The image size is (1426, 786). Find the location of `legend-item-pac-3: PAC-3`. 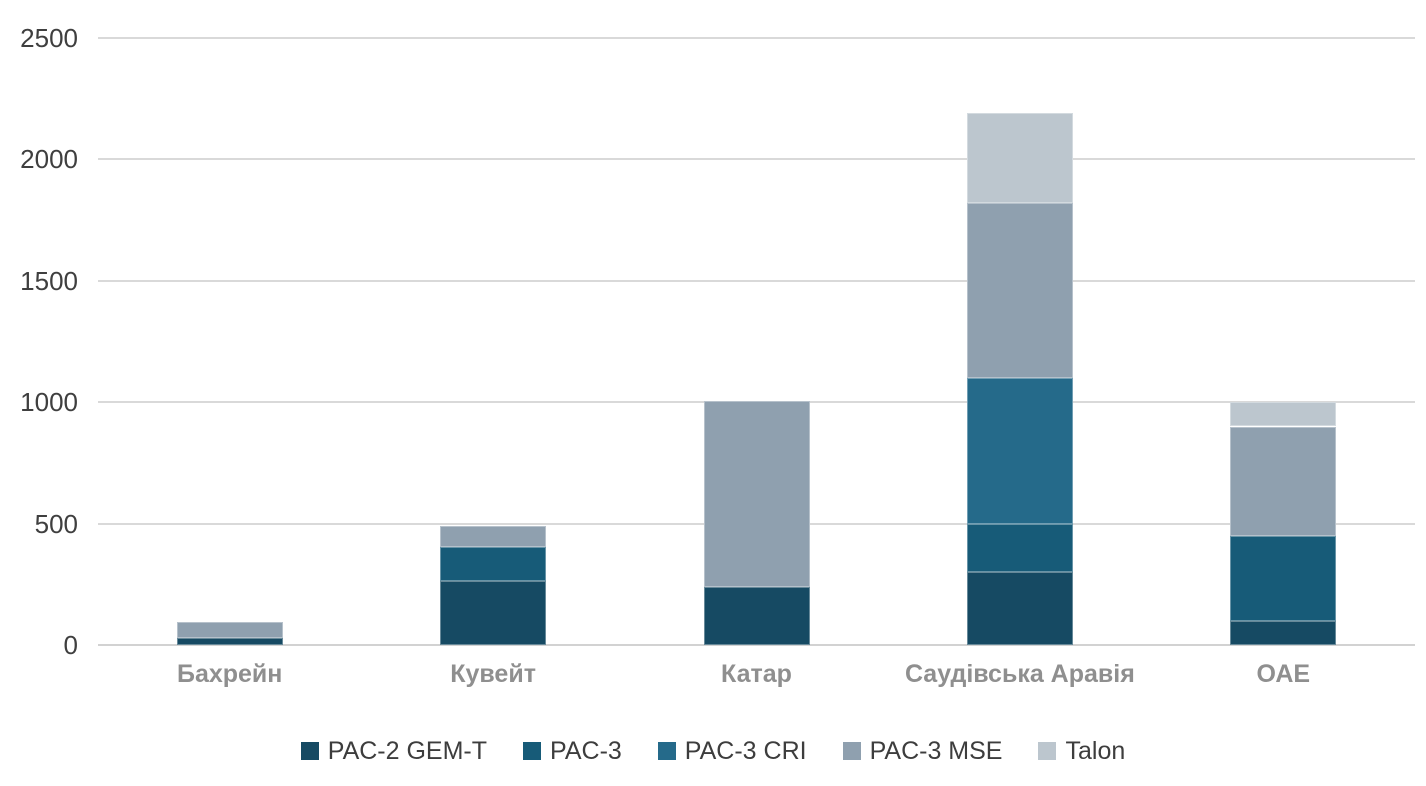

legend-item-pac-3: PAC-3 is located at coordinates (572, 750).